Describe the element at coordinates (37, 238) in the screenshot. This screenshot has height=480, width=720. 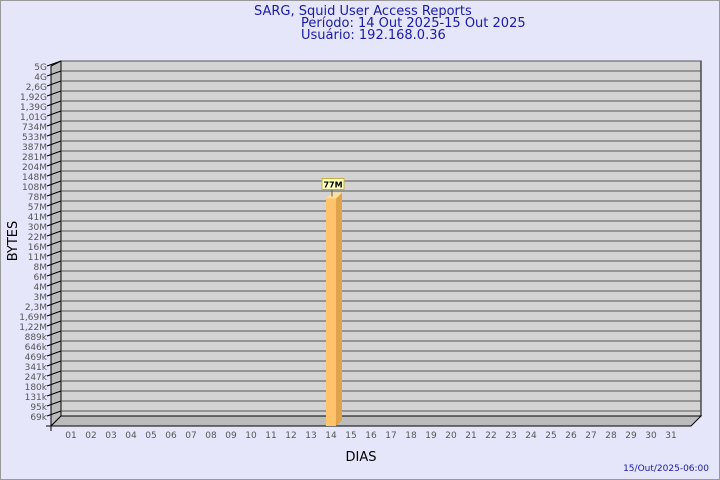
I see `y-tick-label: 22M` at that location.